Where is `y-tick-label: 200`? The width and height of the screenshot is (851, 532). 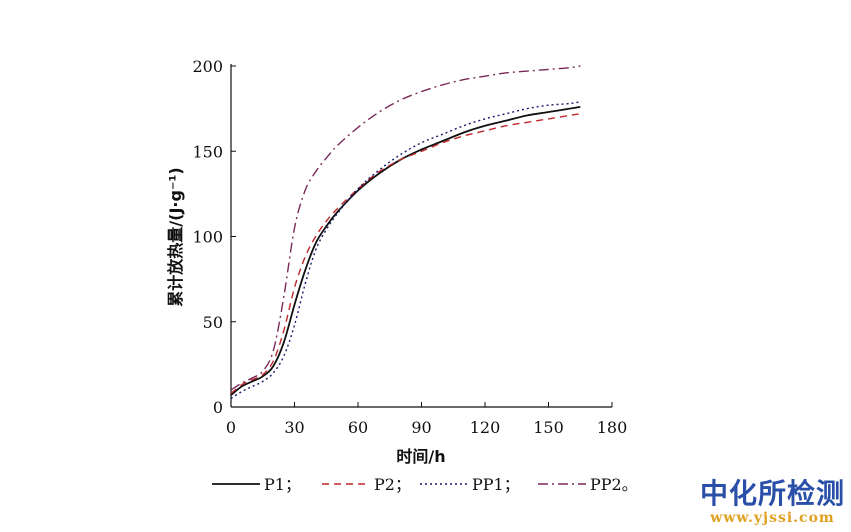
y-tick-label: 200 is located at coordinates (207, 66).